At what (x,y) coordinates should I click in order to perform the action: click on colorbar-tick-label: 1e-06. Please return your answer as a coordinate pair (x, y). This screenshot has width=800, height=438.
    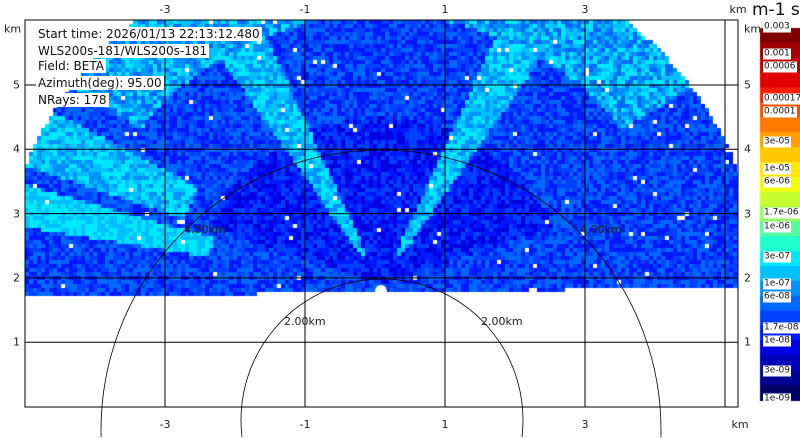
    Looking at the image, I should click on (777, 227).